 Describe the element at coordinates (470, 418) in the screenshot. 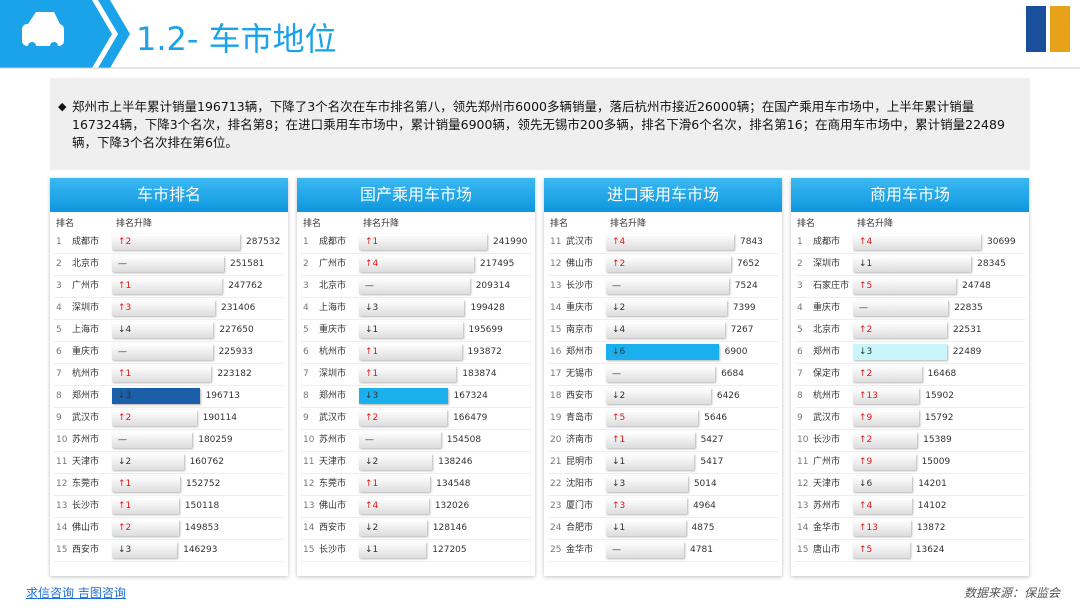

I see `sales: 166479` at that location.